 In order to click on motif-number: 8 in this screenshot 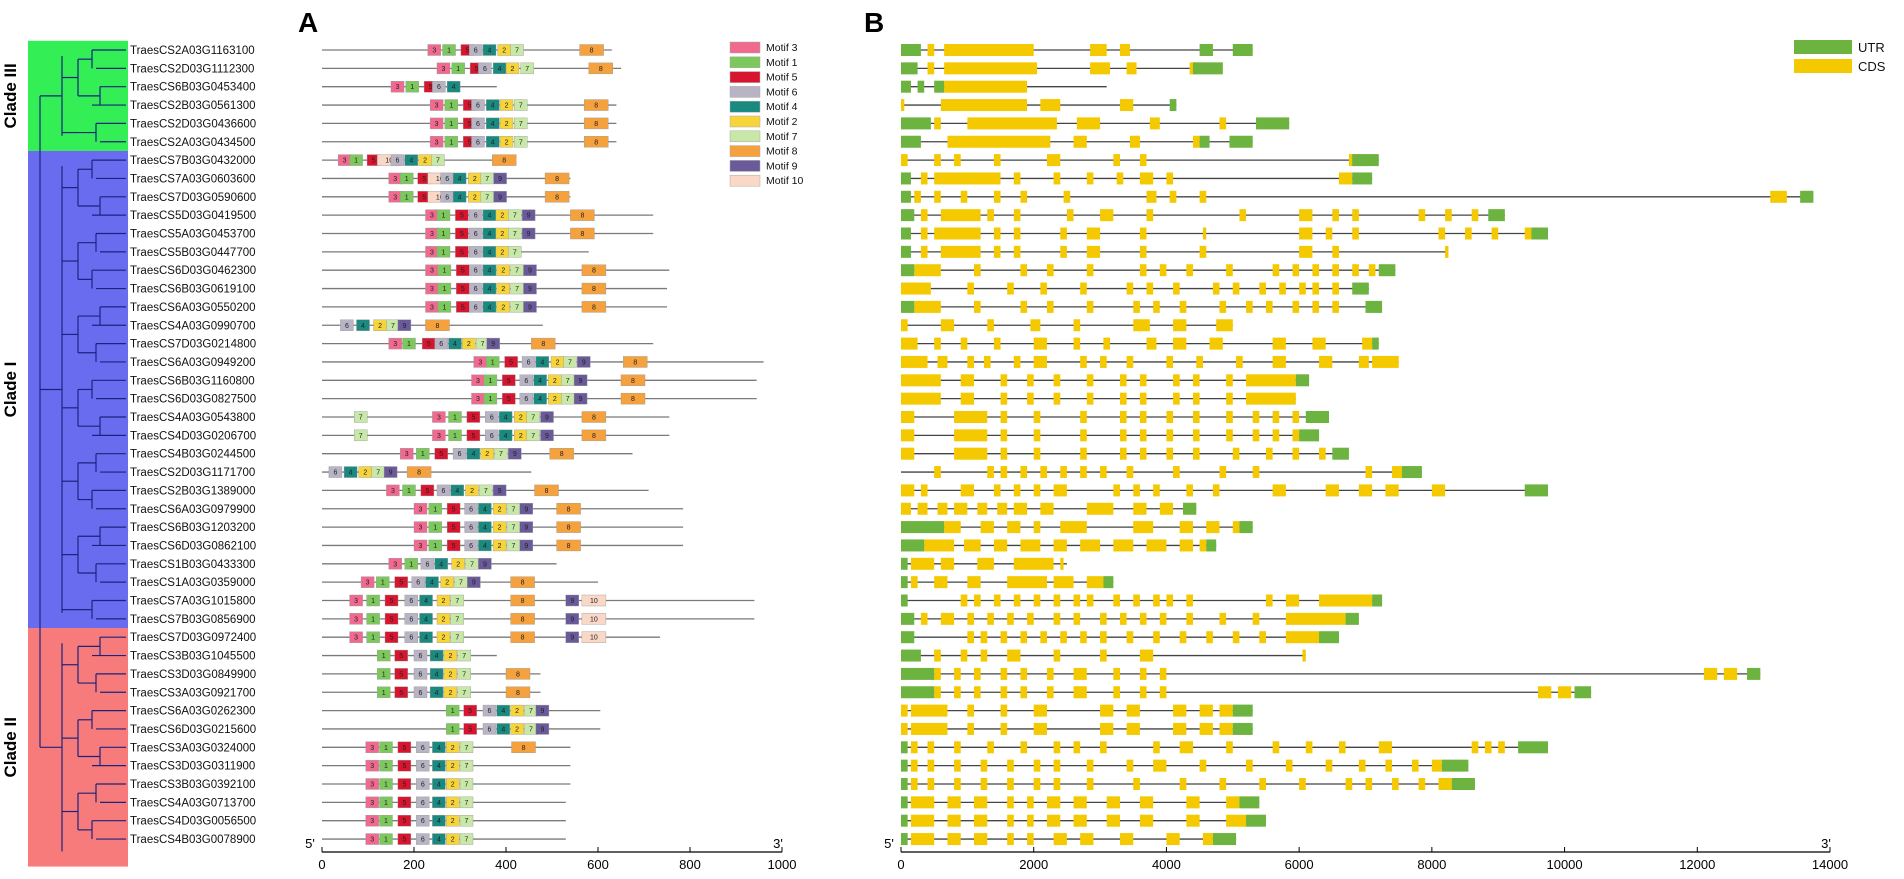, I will do `click(569, 528)`.